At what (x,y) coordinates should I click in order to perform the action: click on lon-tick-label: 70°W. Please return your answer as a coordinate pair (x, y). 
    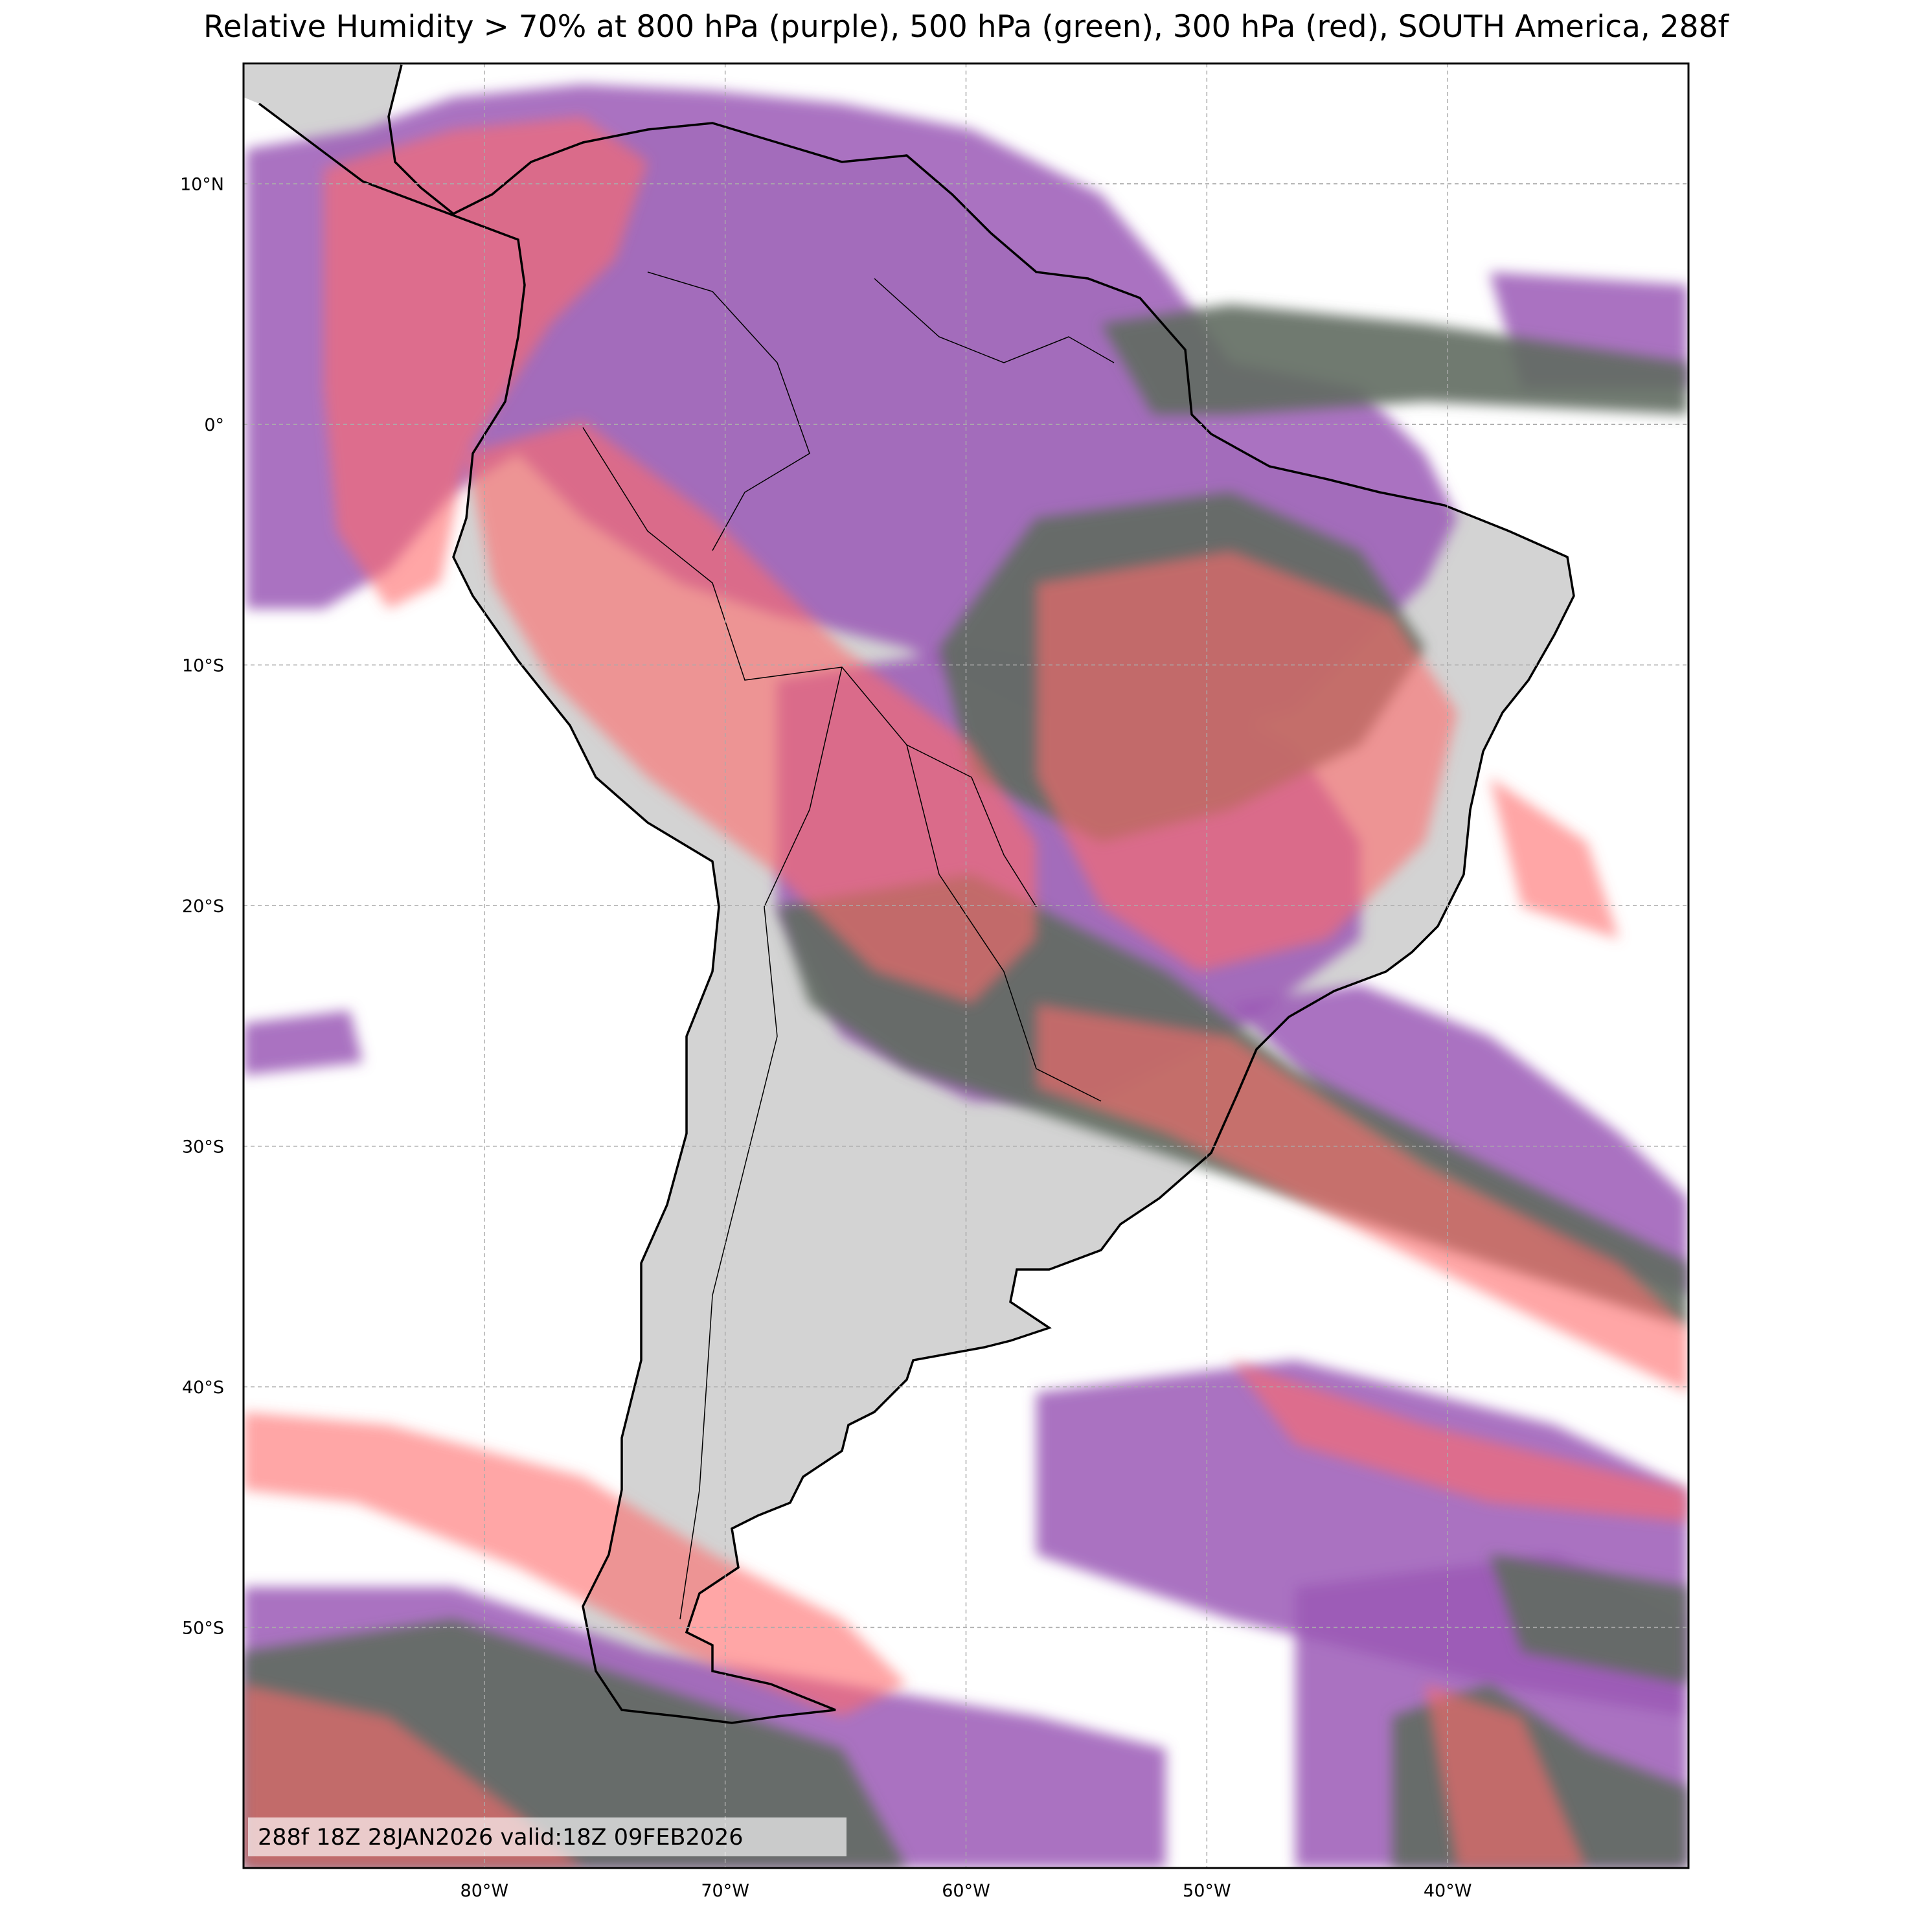
    Looking at the image, I should click on (725, 1891).